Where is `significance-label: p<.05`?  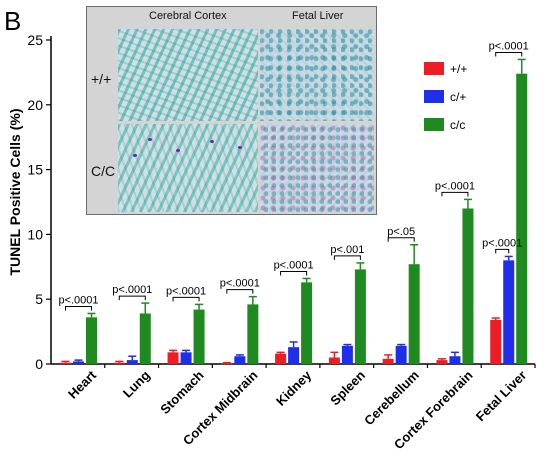 significance-label: p<.05 is located at coordinates (401, 232).